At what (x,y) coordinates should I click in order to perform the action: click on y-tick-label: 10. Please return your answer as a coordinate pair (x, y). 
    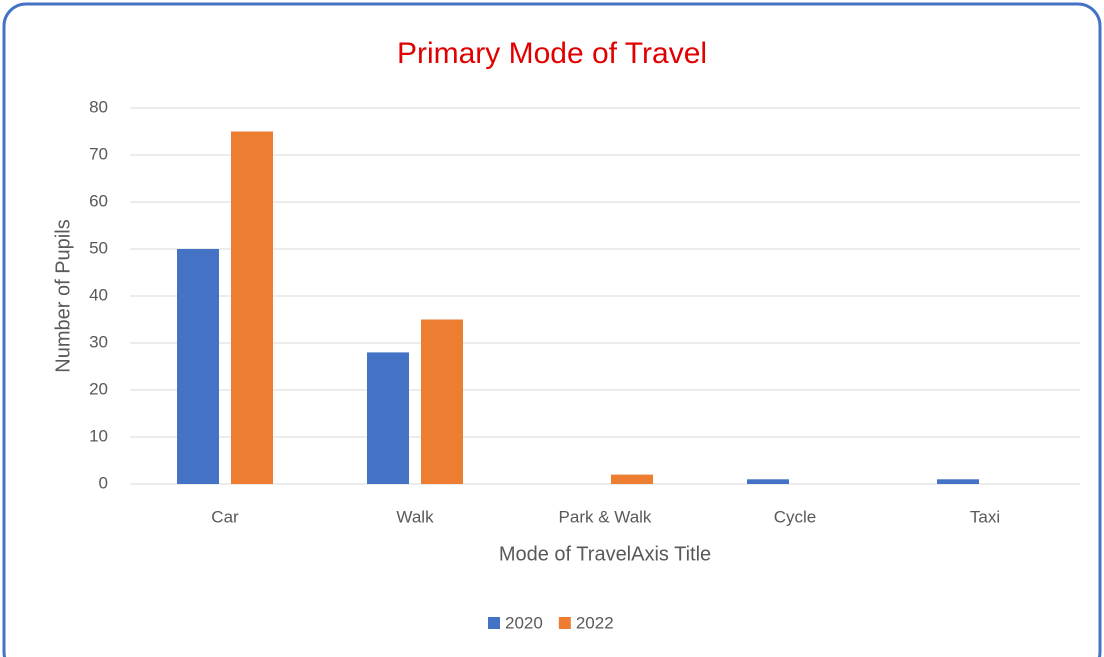
    Looking at the image, I should click on (98, 435).